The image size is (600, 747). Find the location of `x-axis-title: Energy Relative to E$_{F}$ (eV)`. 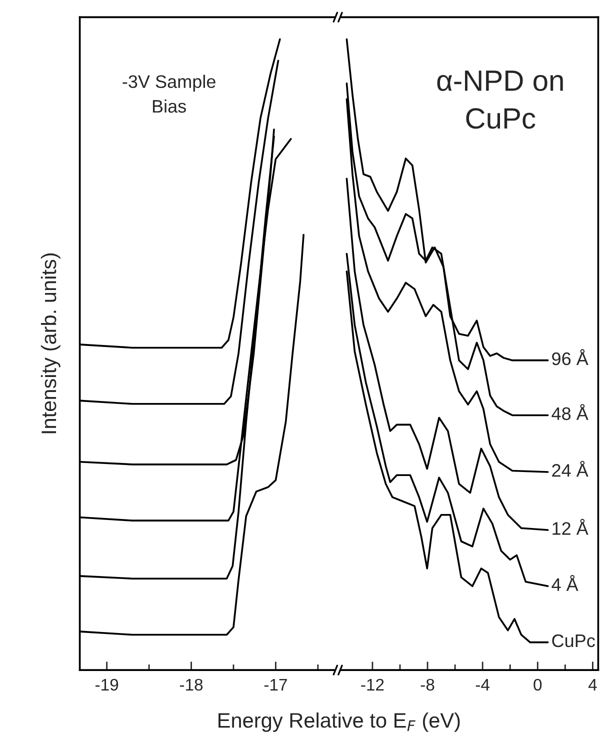

x-axis-title: Energy Relative to E$_{F}$ (eV) is located at coordinates (339, 722).